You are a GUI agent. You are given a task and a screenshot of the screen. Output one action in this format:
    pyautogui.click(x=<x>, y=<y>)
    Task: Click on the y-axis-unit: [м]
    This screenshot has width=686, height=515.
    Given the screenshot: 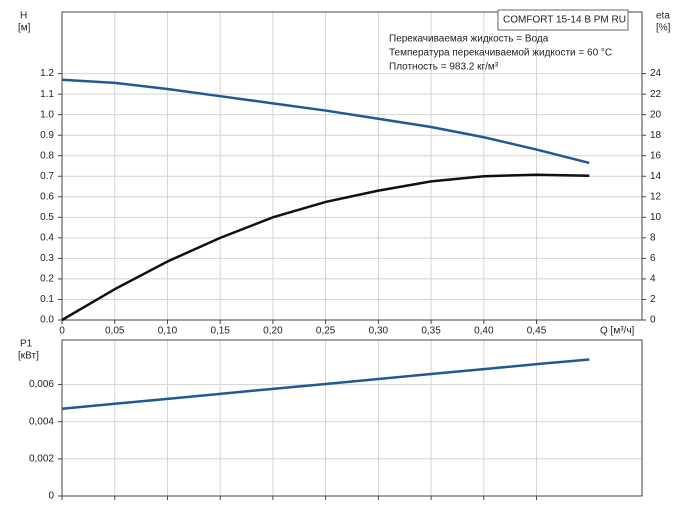 What is the action you would take?
    pyautogui.click(x=24, y=28)
    